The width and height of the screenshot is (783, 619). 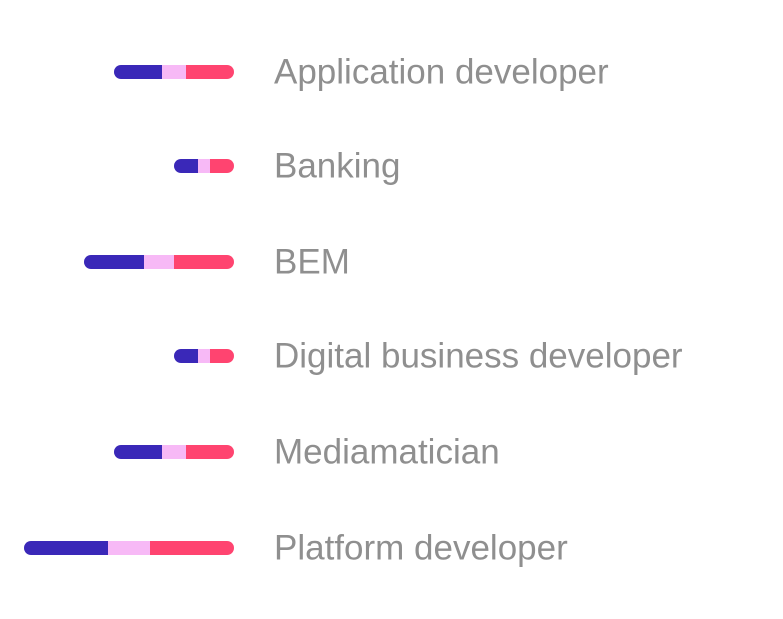 I want to click on category-label: Digital business developer, so click(x=478, y=356).